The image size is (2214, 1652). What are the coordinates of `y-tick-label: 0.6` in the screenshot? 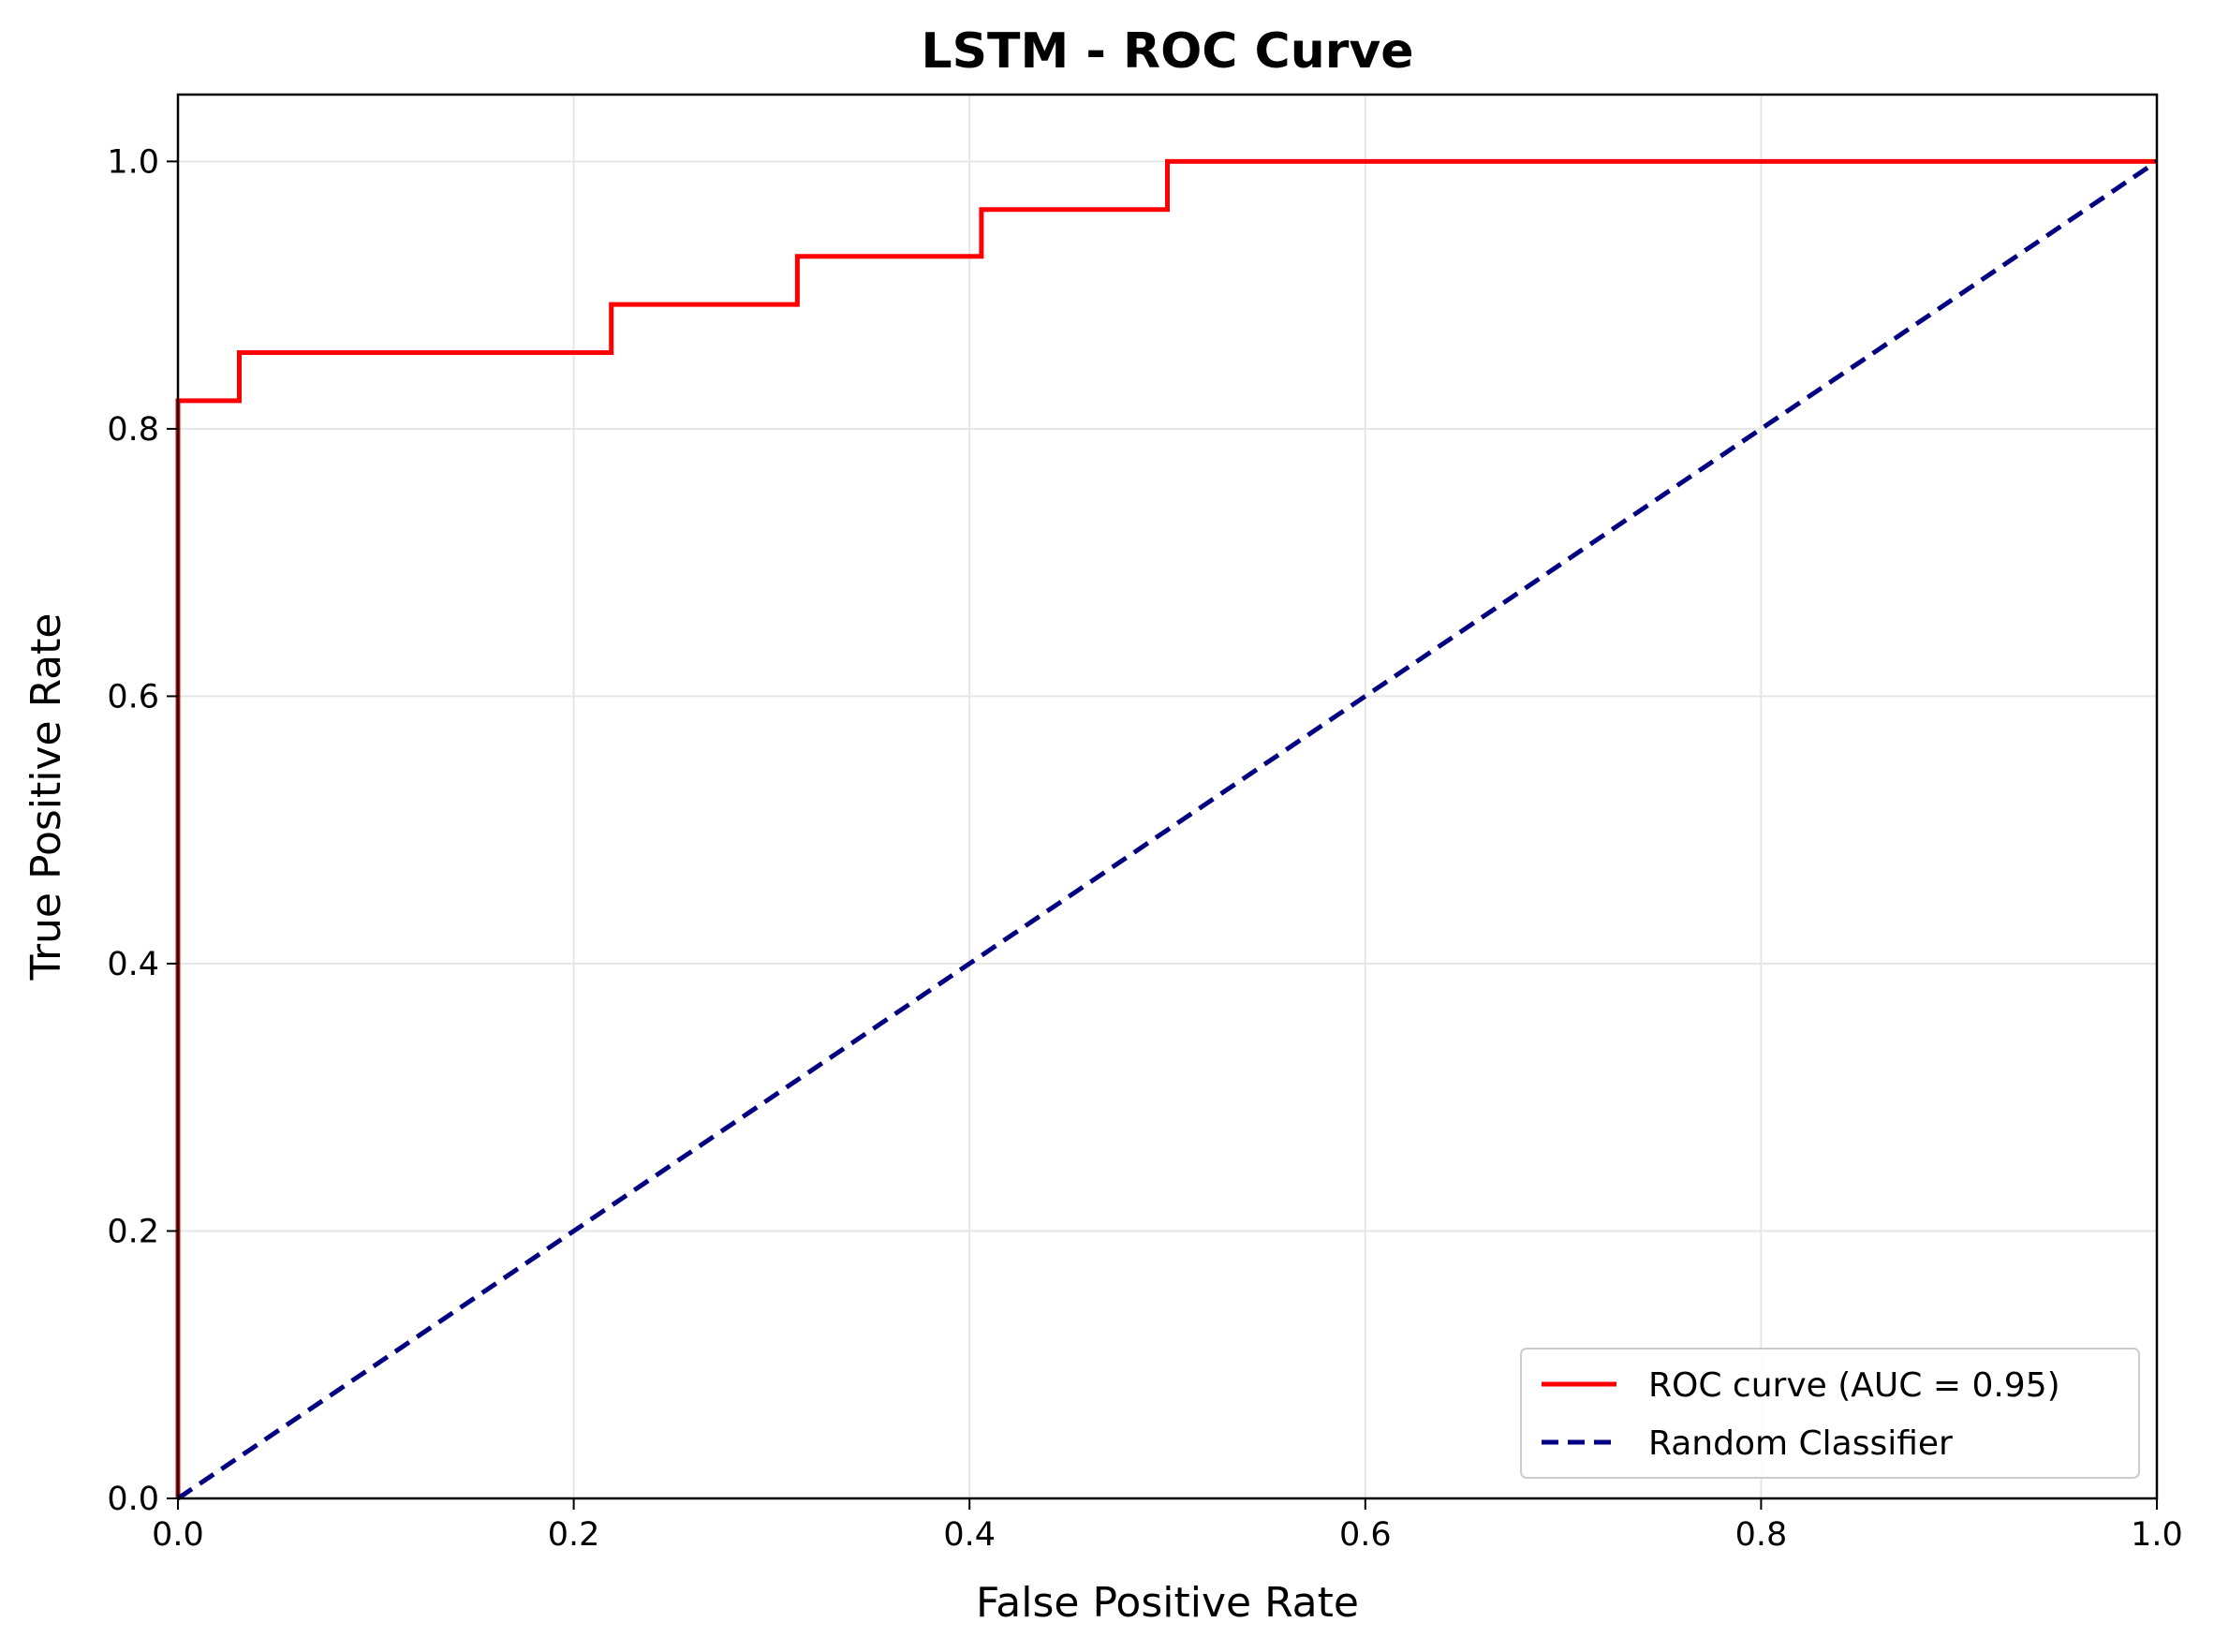 It's located at (133, 696).